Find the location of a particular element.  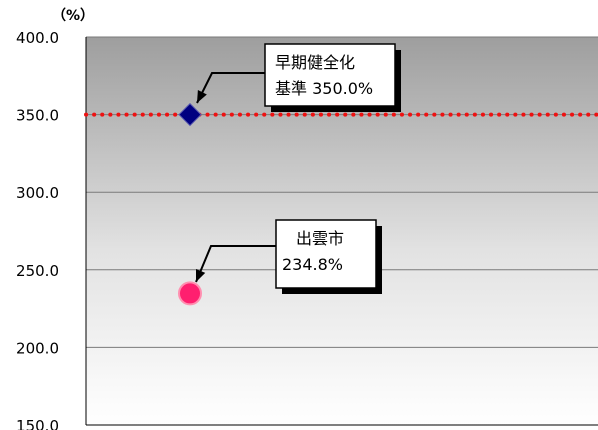

y-tick-label: 300.0 is located at coordinates (37, 193).